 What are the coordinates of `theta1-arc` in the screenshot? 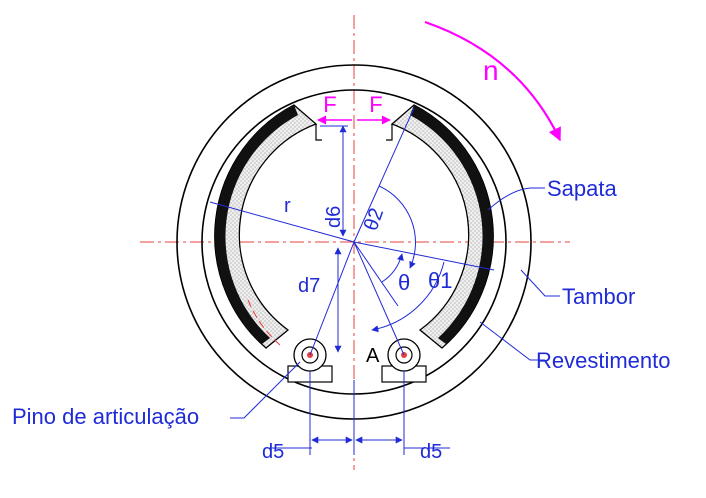 It's located at (408, 297).